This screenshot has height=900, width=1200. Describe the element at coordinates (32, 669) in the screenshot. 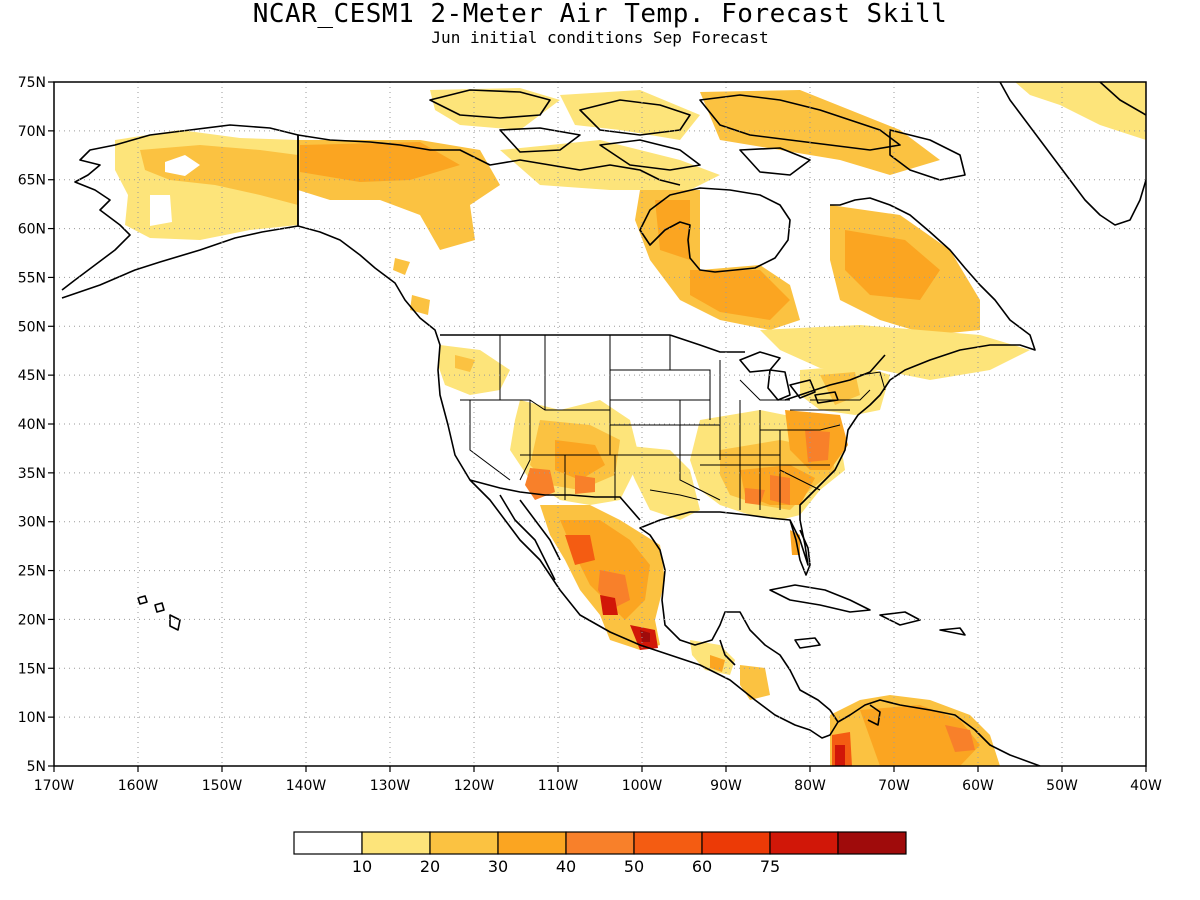

I see `lat-tick-label: 15N` at that location.